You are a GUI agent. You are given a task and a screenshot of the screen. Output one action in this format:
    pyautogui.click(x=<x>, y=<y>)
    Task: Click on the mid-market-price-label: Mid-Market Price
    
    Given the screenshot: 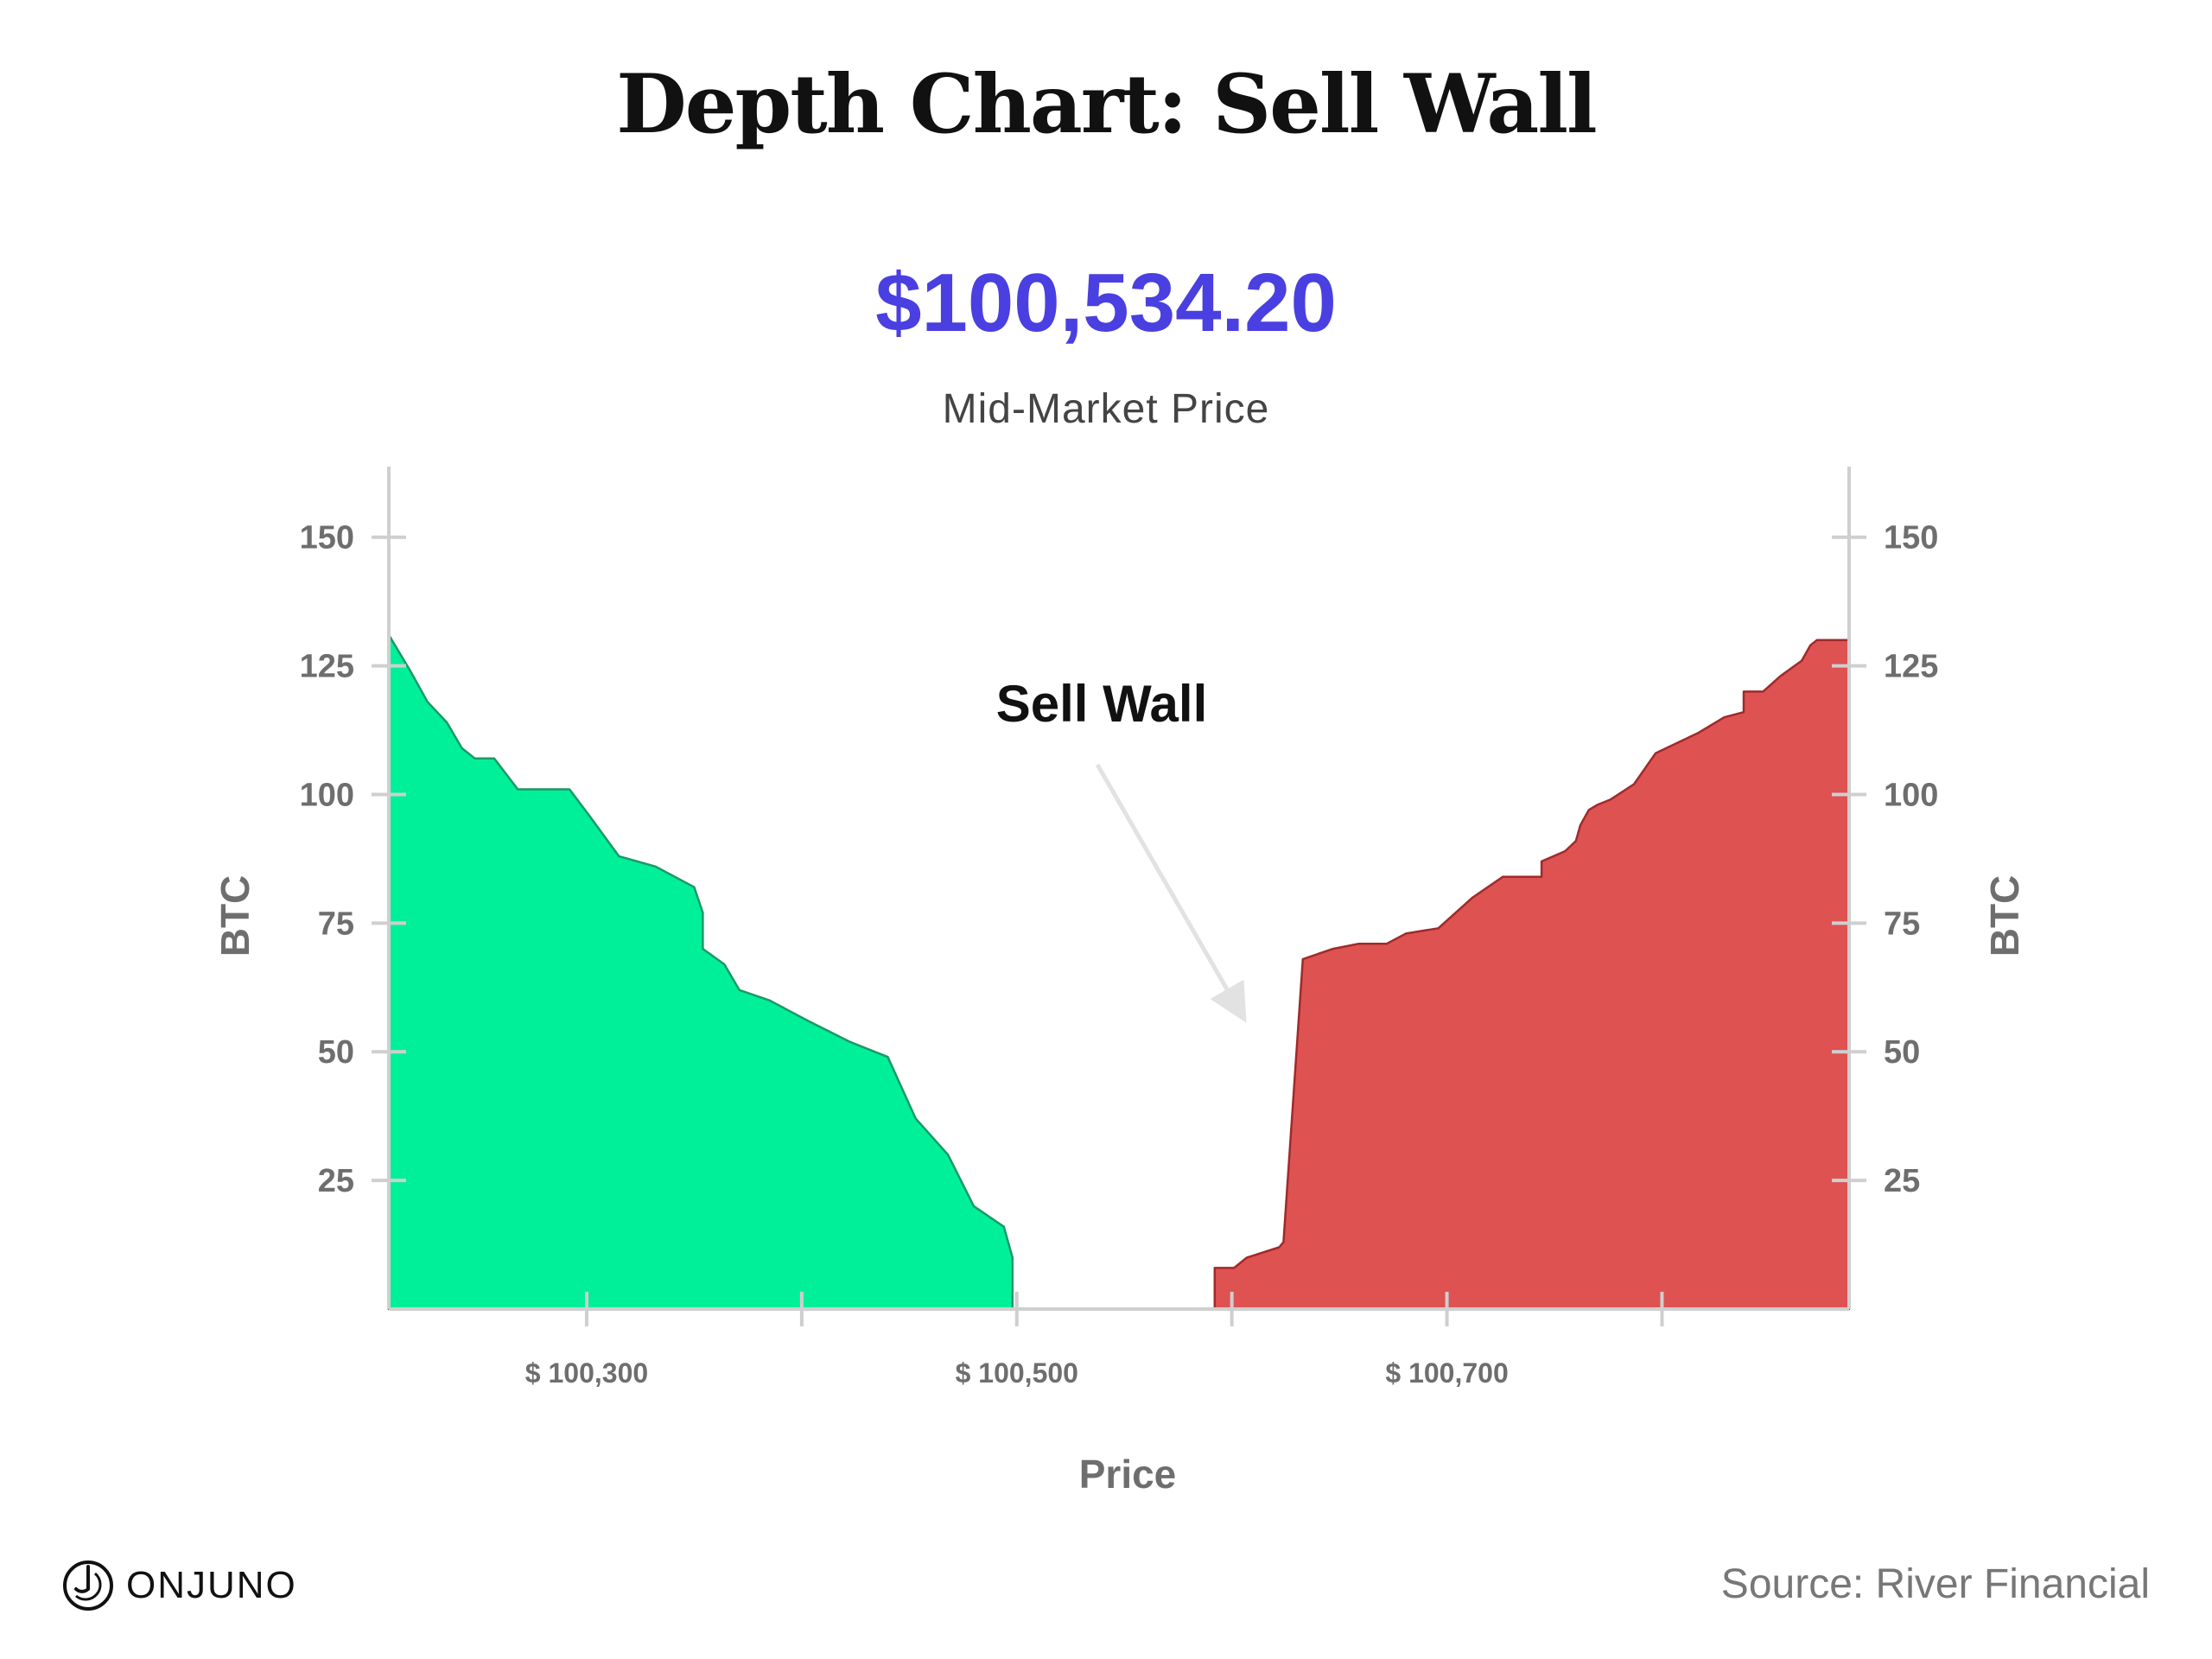 What is the action you would take?
    pyautogui.click(x=1106, y=409)
    